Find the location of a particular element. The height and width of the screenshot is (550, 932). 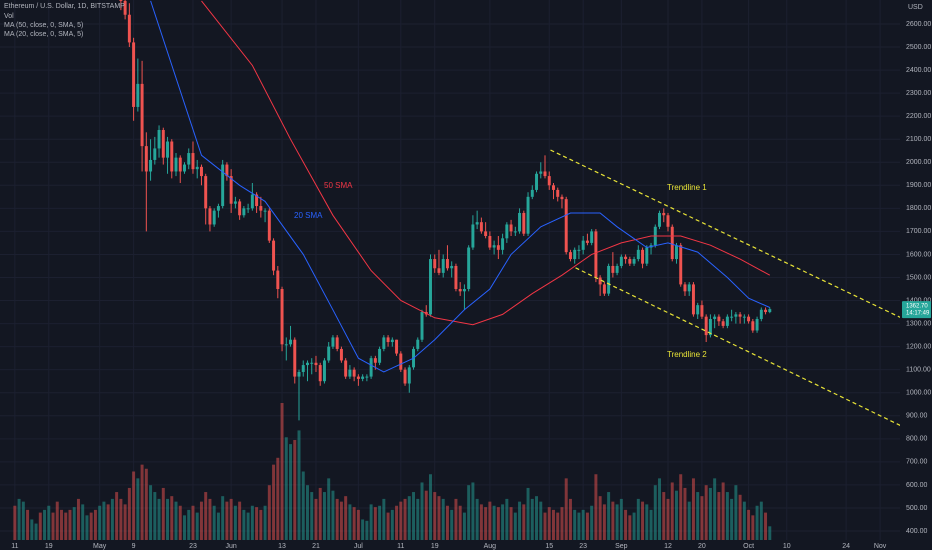

x-tick-label: 19 is located at coordinates (435, 546).